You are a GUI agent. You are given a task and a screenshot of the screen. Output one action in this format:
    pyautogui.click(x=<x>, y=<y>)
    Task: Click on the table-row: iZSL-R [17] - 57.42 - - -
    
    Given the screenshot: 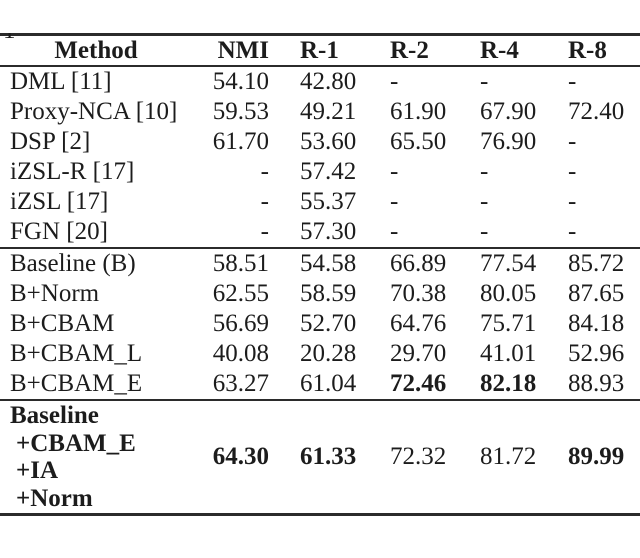 What is the action you would take?
    pyautogui.click(x=320, y=172)
    